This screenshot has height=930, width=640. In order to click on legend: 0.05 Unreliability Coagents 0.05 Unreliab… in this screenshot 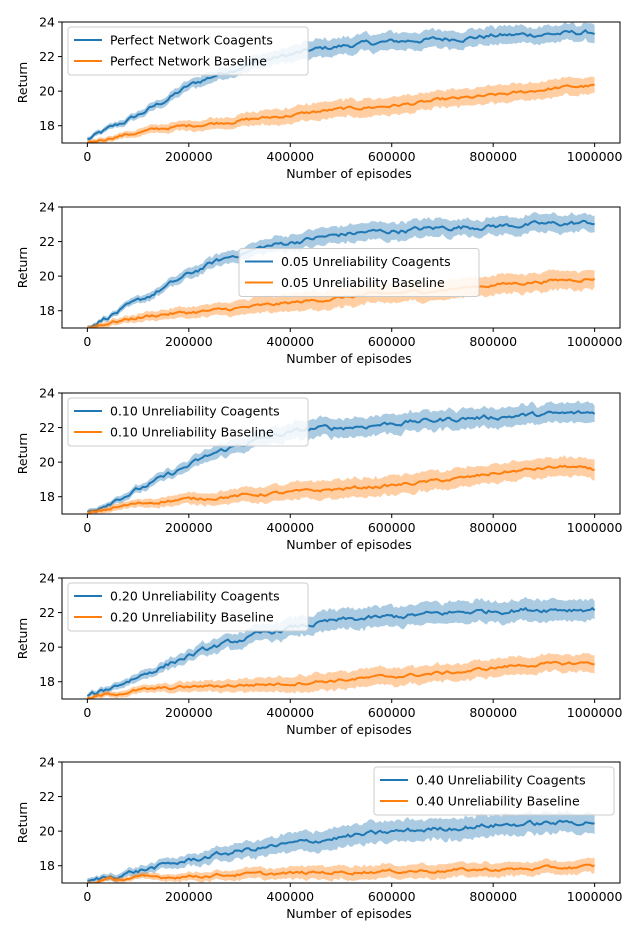, I will do `click(359, 272)`.